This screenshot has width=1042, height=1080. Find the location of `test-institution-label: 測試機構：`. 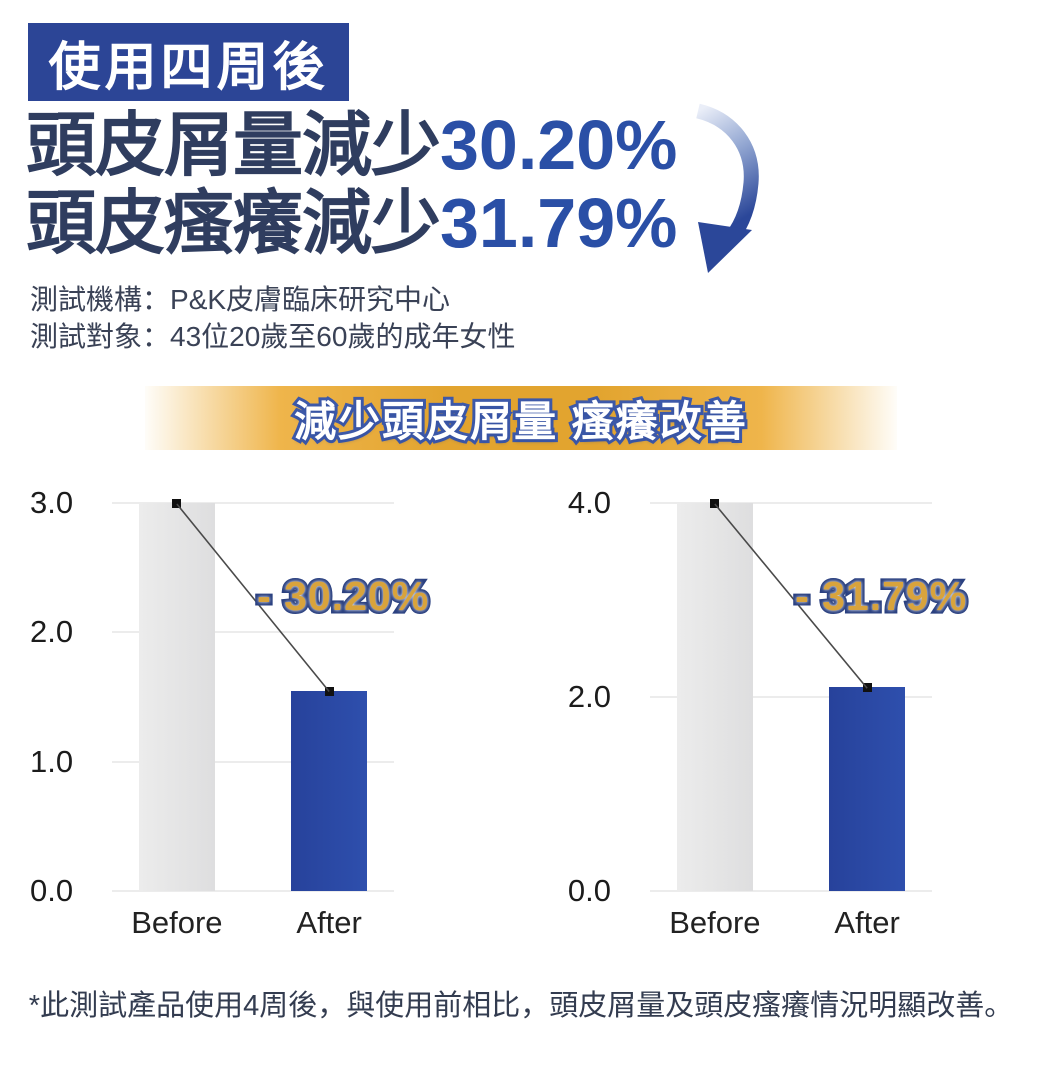

test-institution-label: 測試機構： is located at coordinates (100, 299).